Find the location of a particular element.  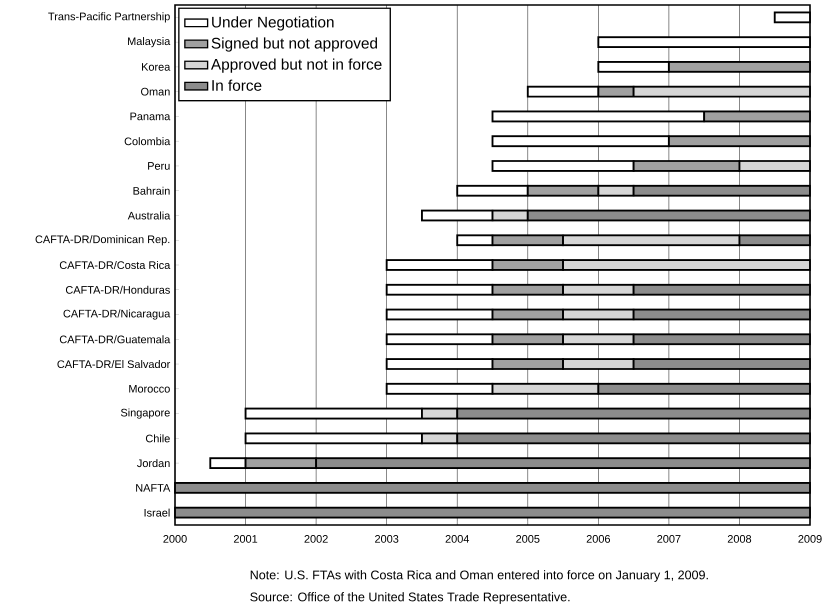

y-tick-label: Trans-Pacific Partnership is located at coordinates (109, 17).